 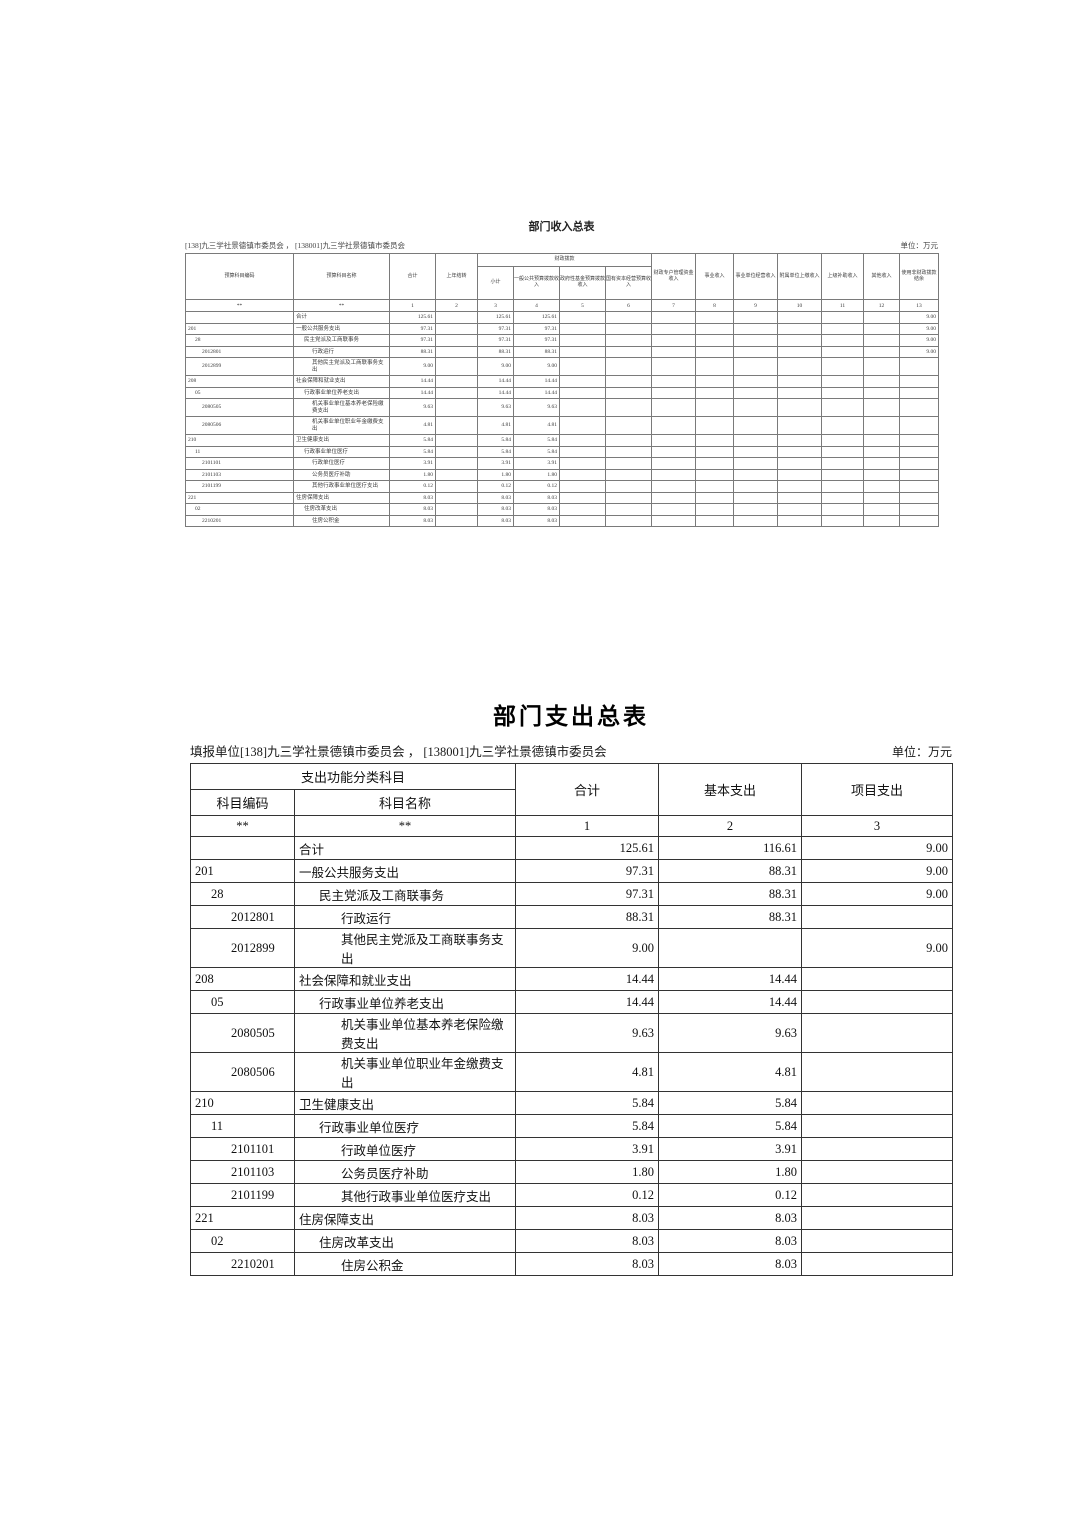 I want to click on income-cell-value: 3.91, so click(x=412, y=463).